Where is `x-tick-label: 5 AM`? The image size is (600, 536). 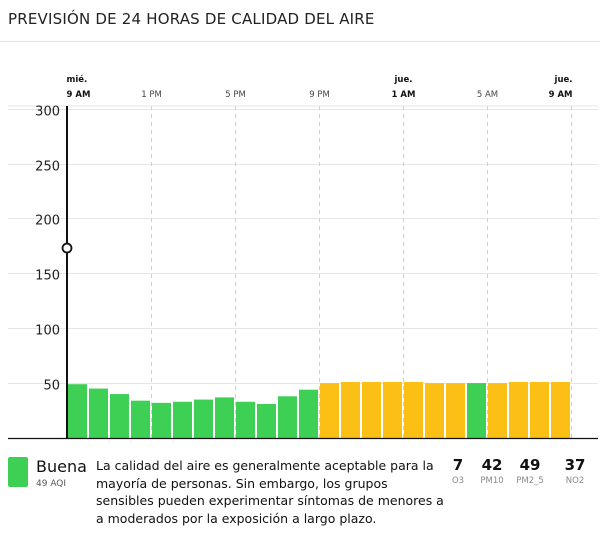 x-tick-label: 5 AM is located at coordinates (487, 95).